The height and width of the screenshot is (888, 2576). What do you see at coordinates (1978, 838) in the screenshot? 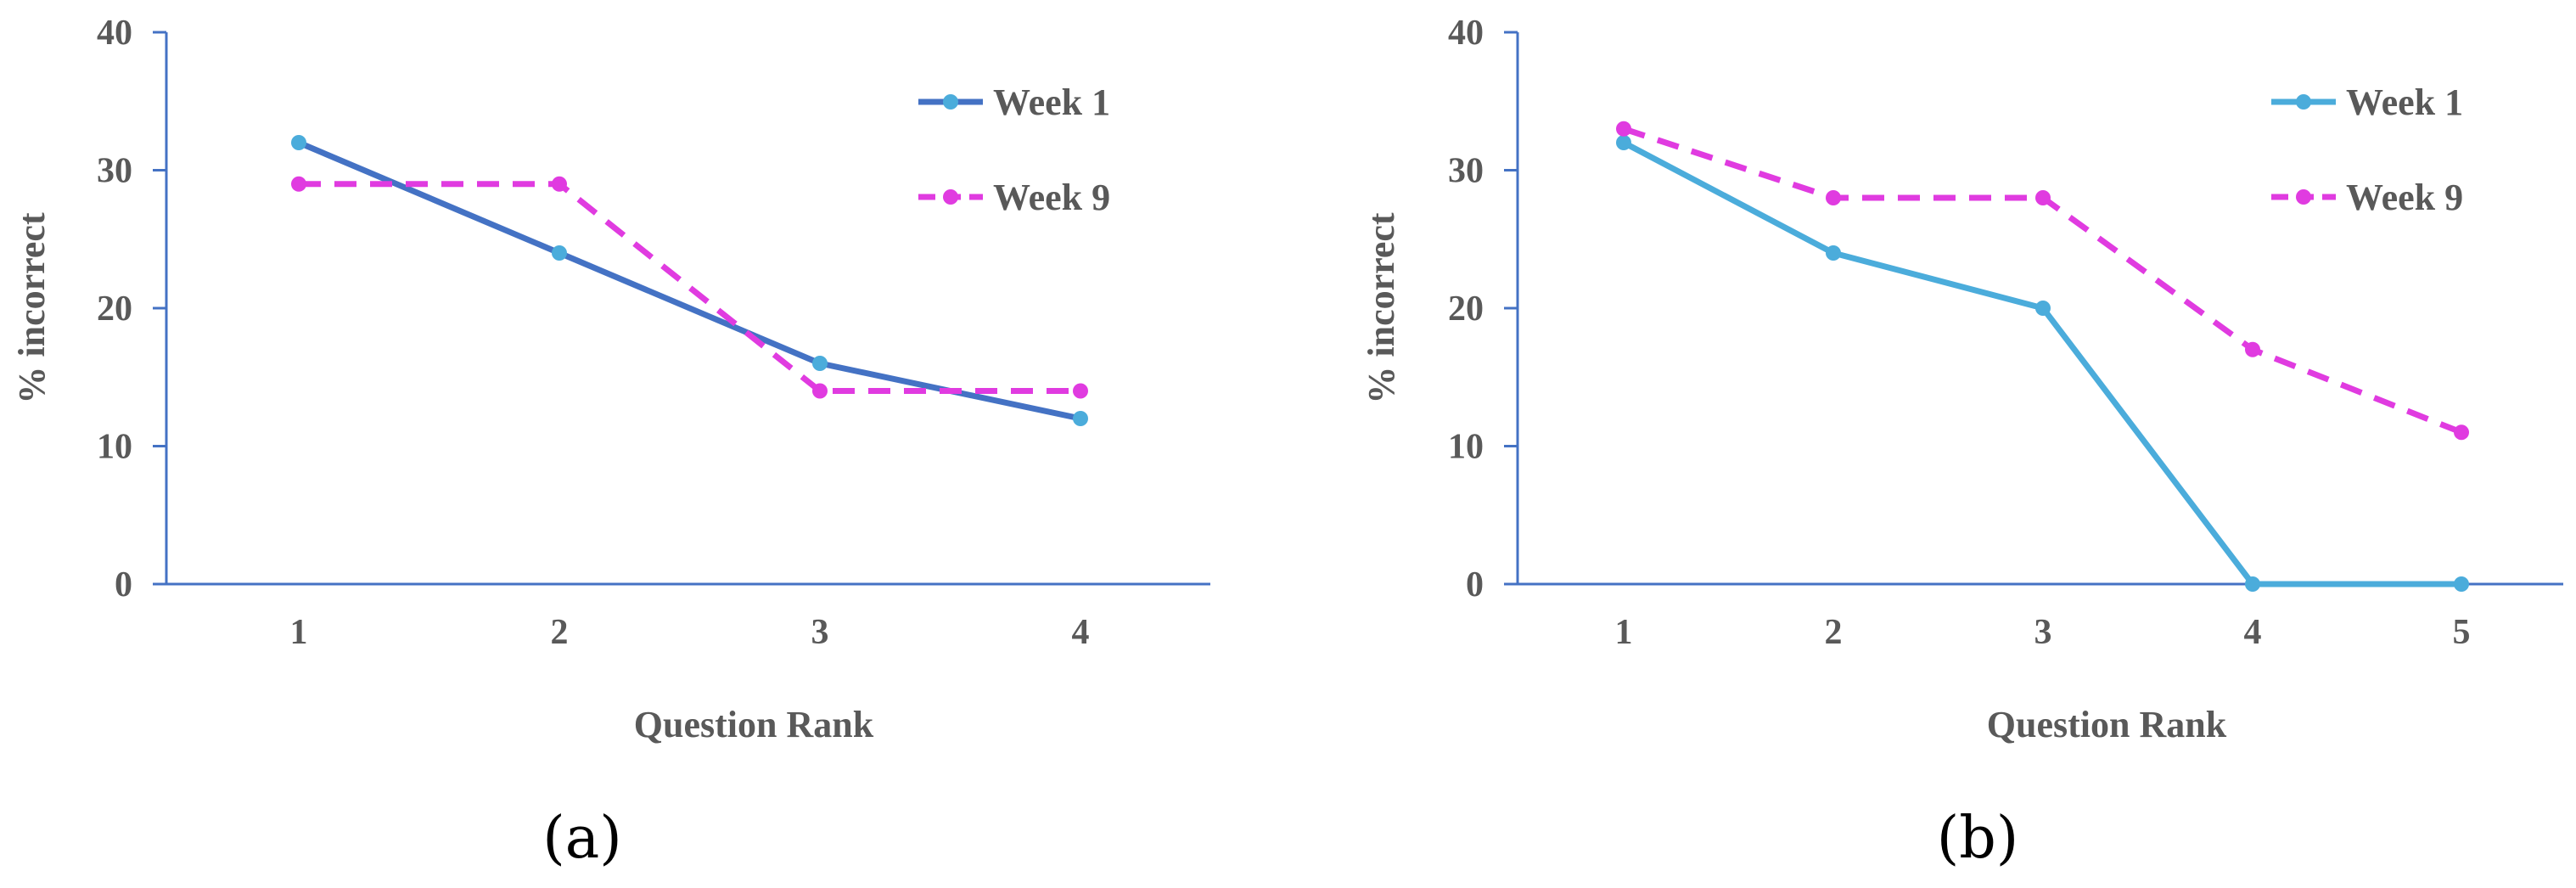
I see `panel-caption: (b)` at bounding box center [1978, 838].